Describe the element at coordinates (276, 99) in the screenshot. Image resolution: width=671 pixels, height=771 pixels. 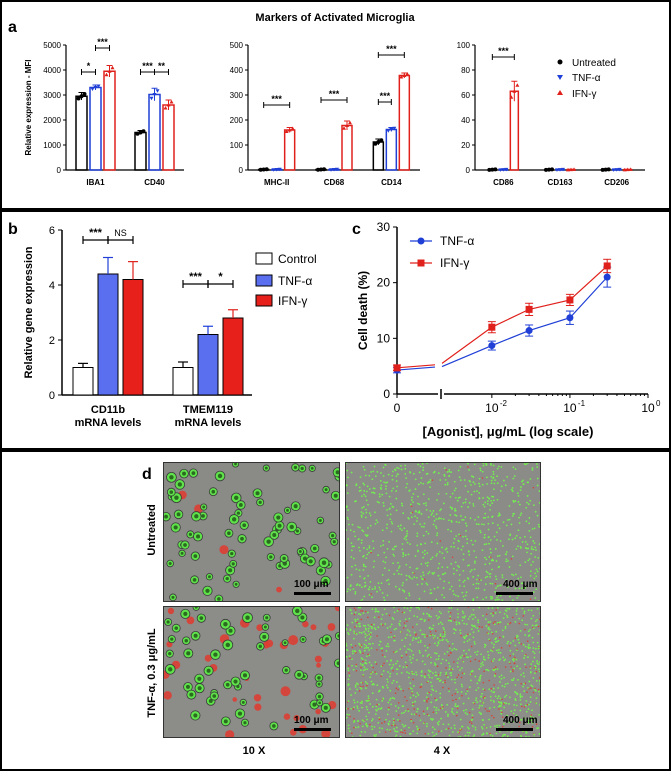
I see `significance-label: ***` at that location.